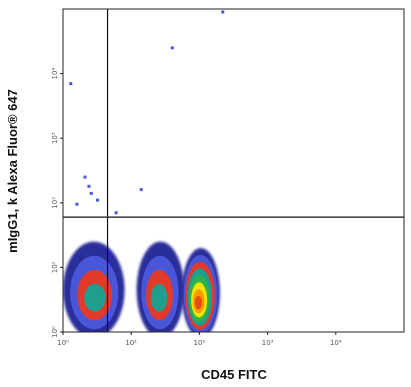  Describe the element at coordinates (336, 343) in the screenshot. I see `x-tick-label: 10⁴` at that location.